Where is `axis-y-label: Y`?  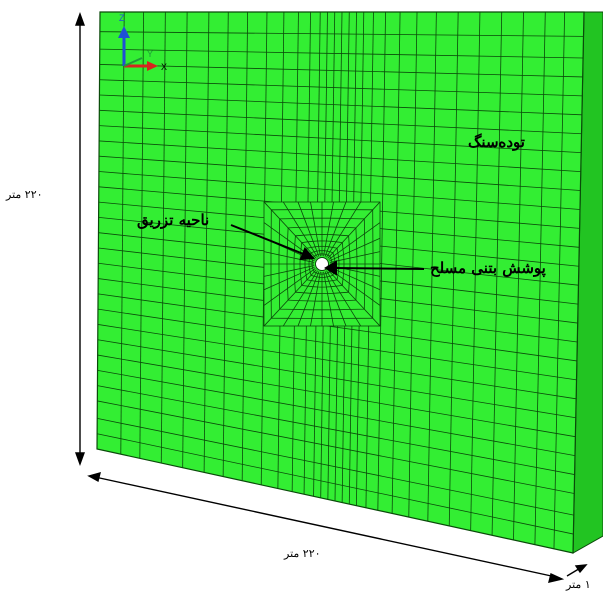
axis-y-label: Y is located at coordinates (150, 54).